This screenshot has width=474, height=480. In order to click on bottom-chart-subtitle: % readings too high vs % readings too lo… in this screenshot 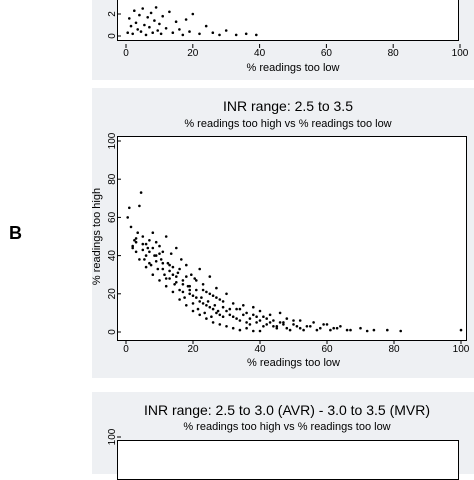, I will do `click(287, 427)`.